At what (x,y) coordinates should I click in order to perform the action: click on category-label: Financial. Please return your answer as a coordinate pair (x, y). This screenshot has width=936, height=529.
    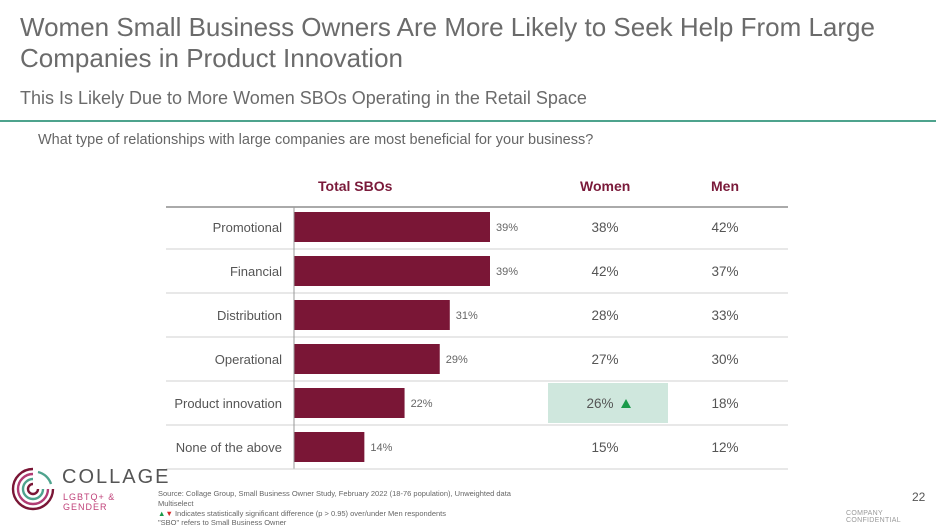
    Looking at the image, I should click on (256, 271).